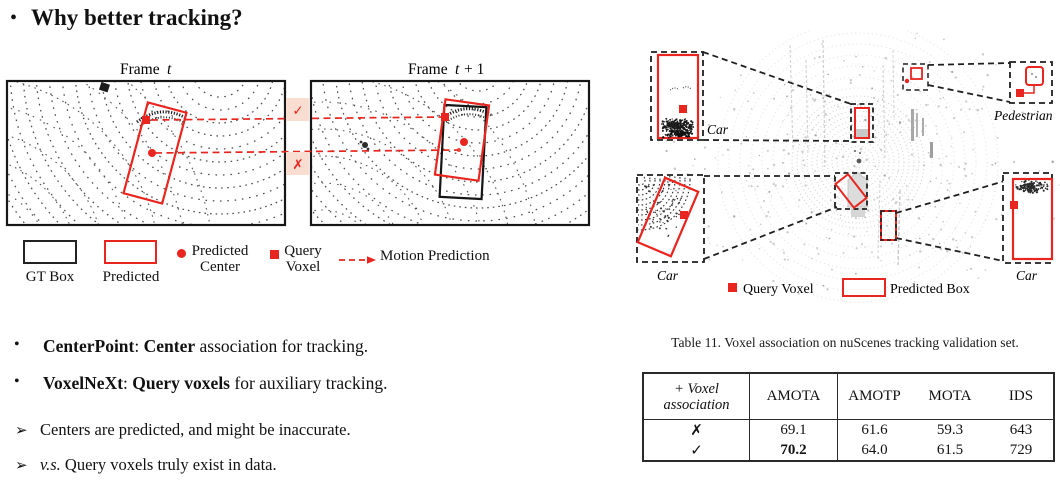 Image resolution: width=1060 pixels, height=484 pixels. What do you see at coordinates (677, 128) in the screenshot?
I see `car-point-cluster` at bounding box center [677, 128].